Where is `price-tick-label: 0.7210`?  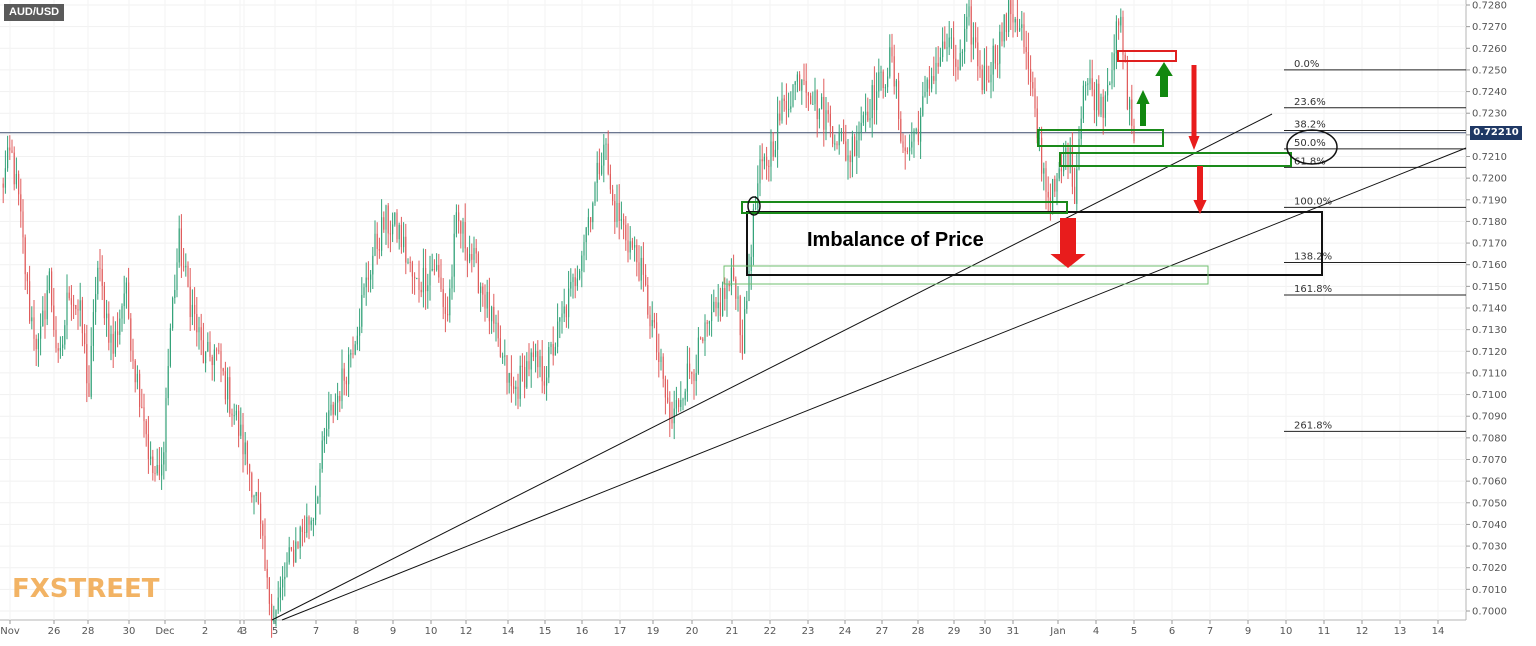
price-tick-label: 0.7210 is located at coordinates (1489, 157).